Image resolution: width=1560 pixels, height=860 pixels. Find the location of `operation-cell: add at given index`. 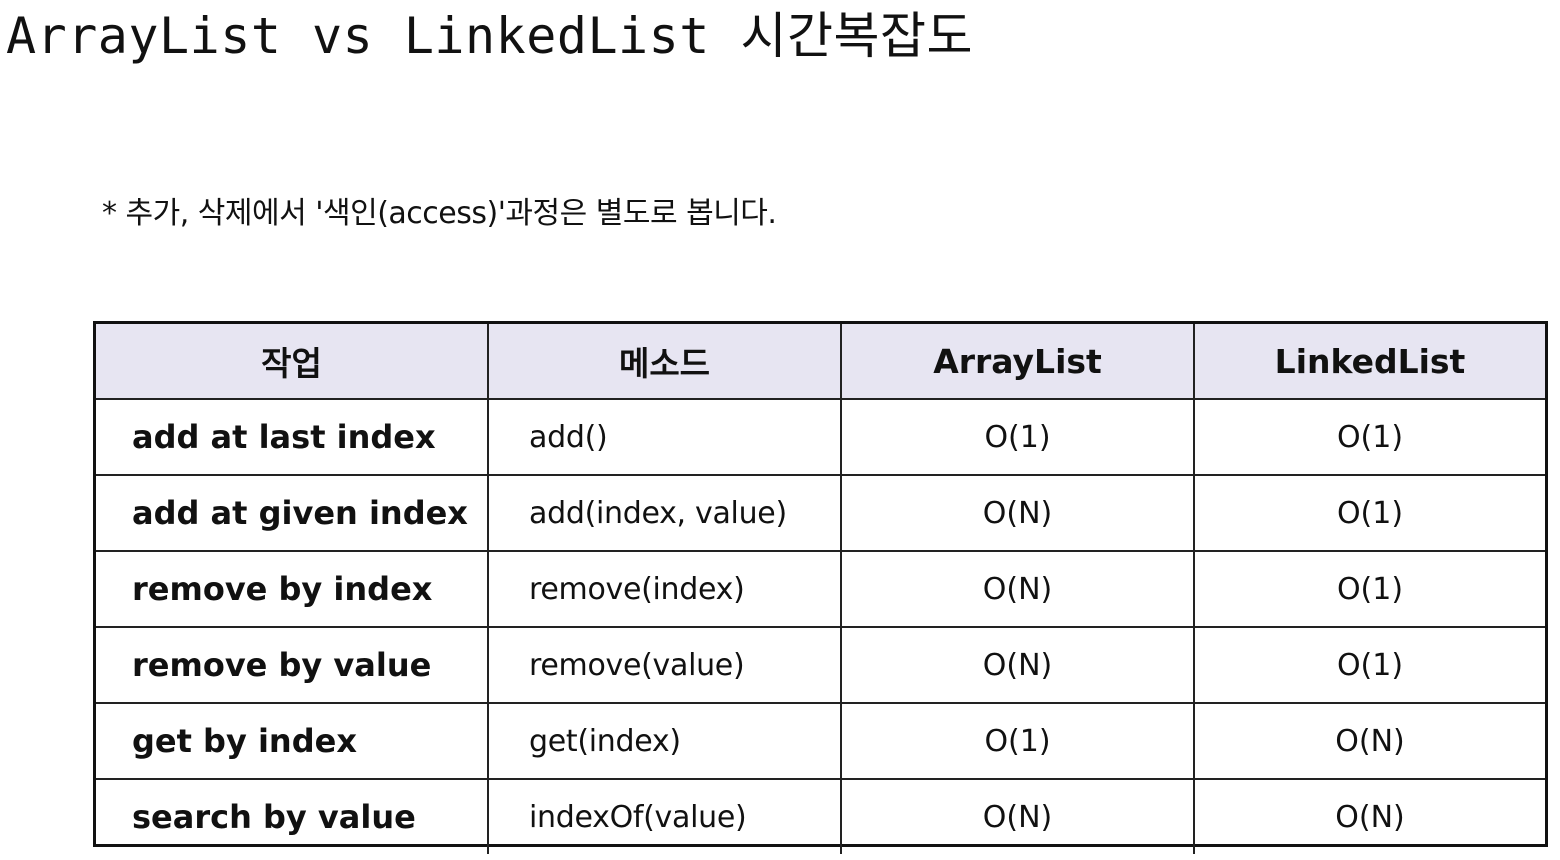

operation-cell: add at given index is located at coordinates (292, 513).